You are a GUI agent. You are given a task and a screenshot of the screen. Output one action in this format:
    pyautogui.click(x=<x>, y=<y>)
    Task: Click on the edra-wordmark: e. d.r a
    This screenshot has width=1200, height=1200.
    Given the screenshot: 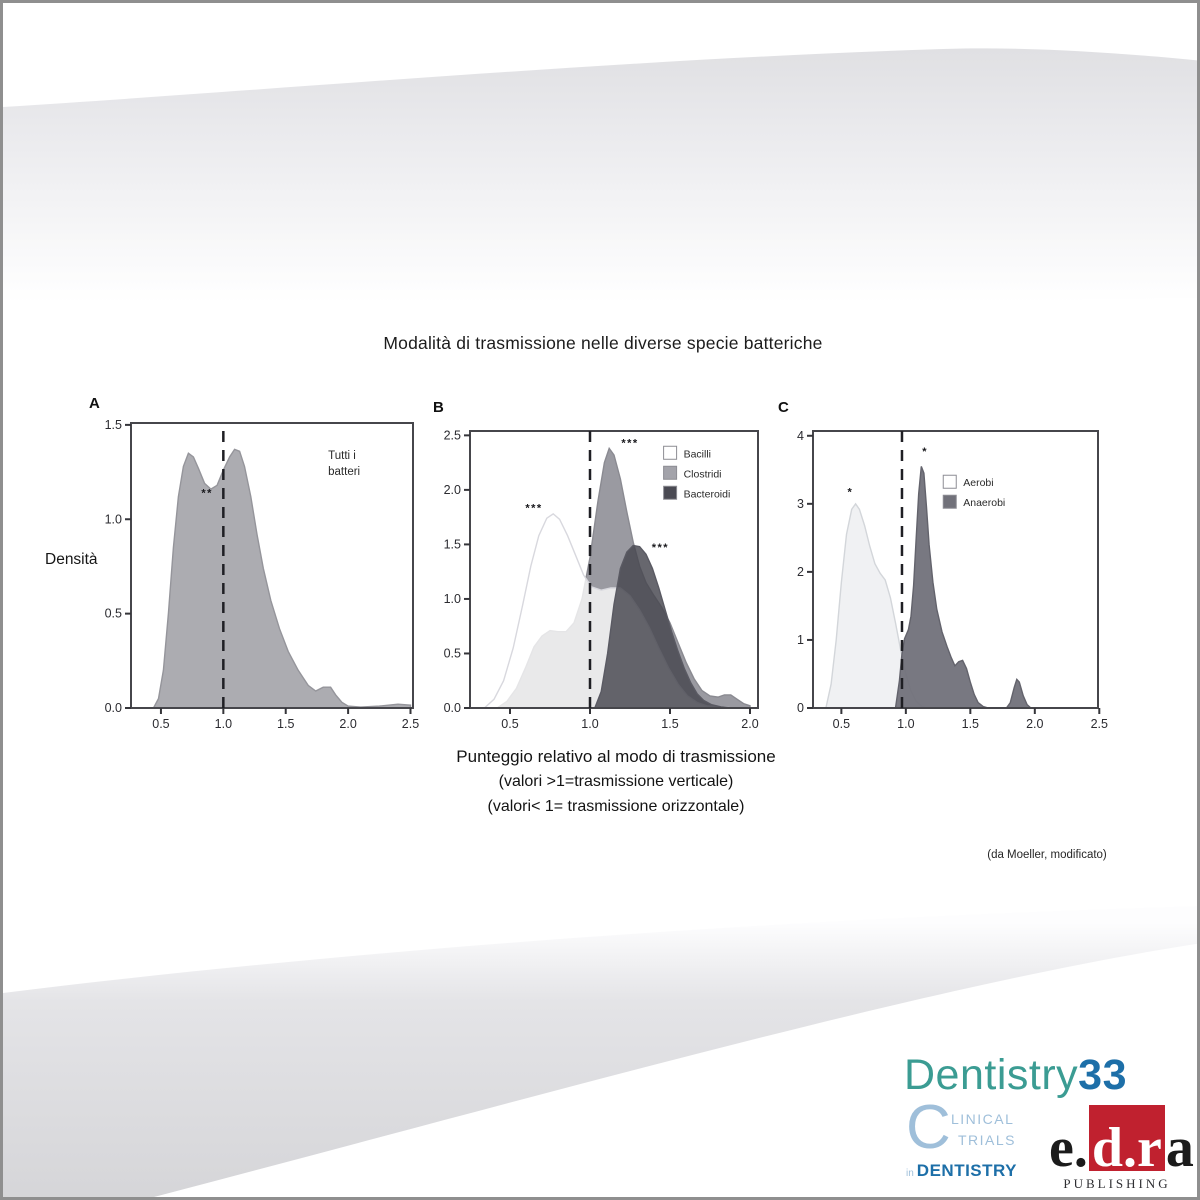 What is the action you would take?
    pyautogui.click(x=1121, y=1141)
    